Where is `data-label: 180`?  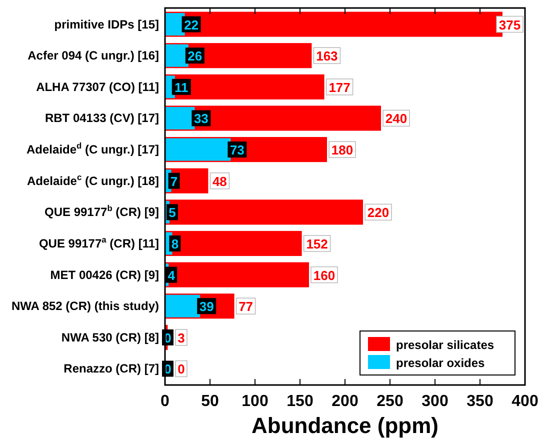
data-label: 180 is located at coordinates (342, 150).